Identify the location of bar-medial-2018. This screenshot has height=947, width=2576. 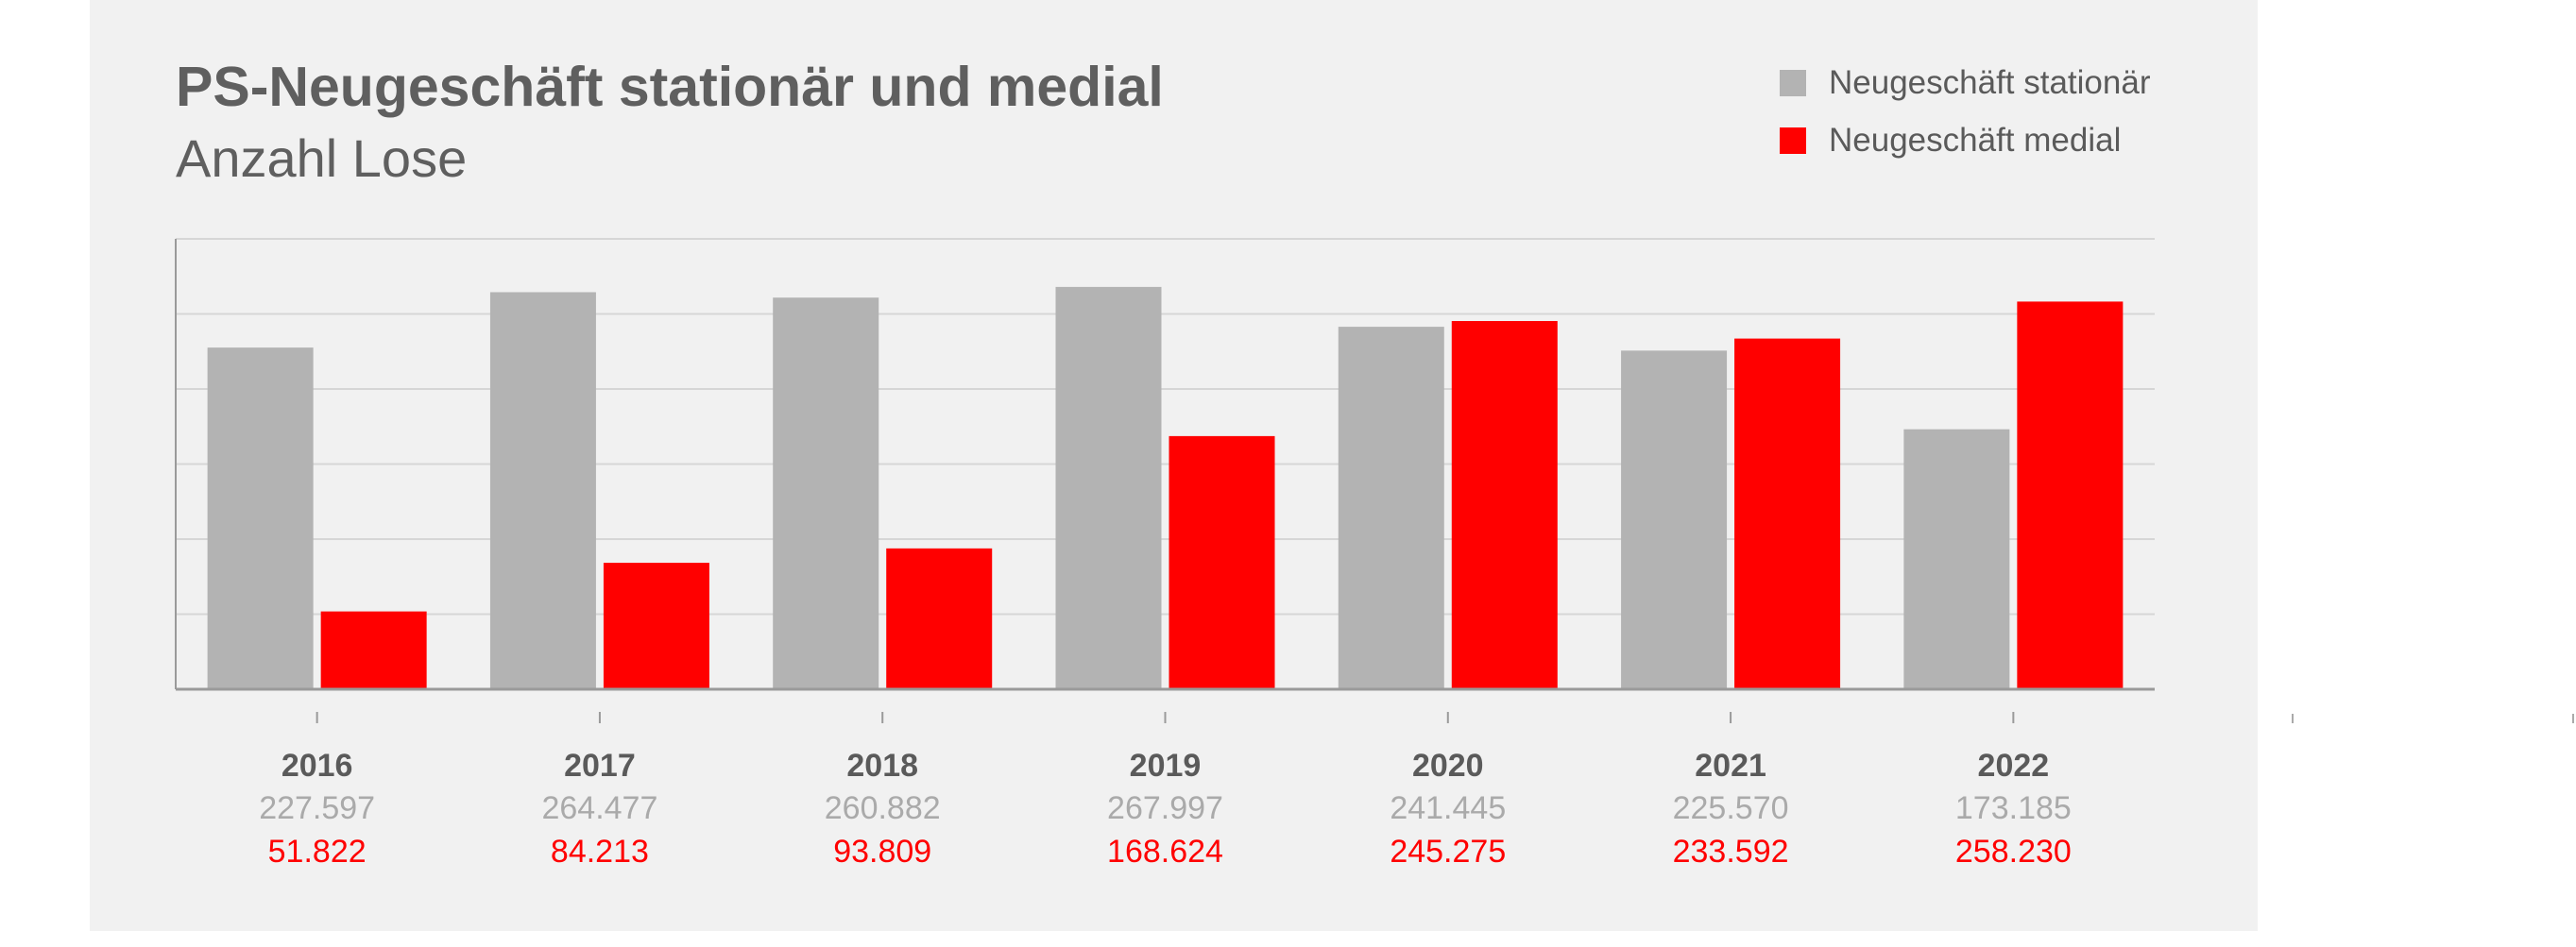
(940, 618).